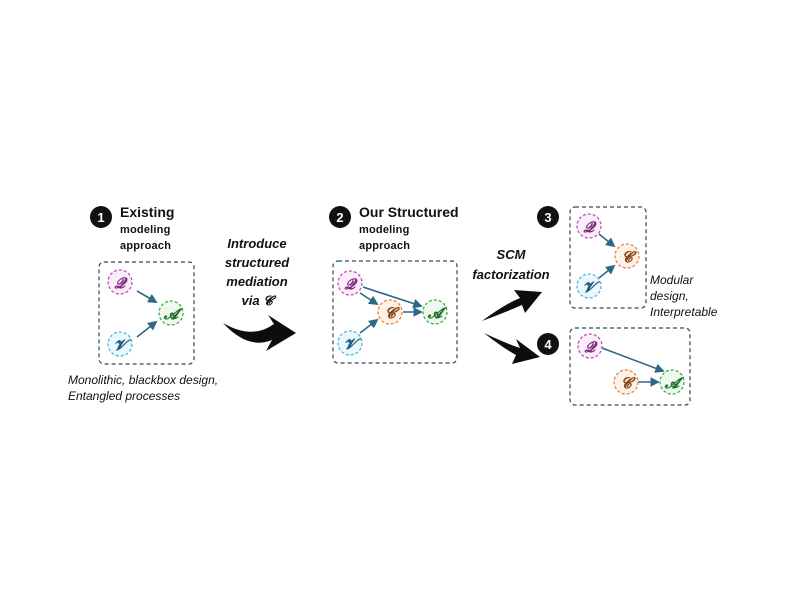 This screenshot has width=800, height=605. Describe the element at coordinates (145, 230) in the screenshot. I see `step-1-title-line-2: modeling` at that location.